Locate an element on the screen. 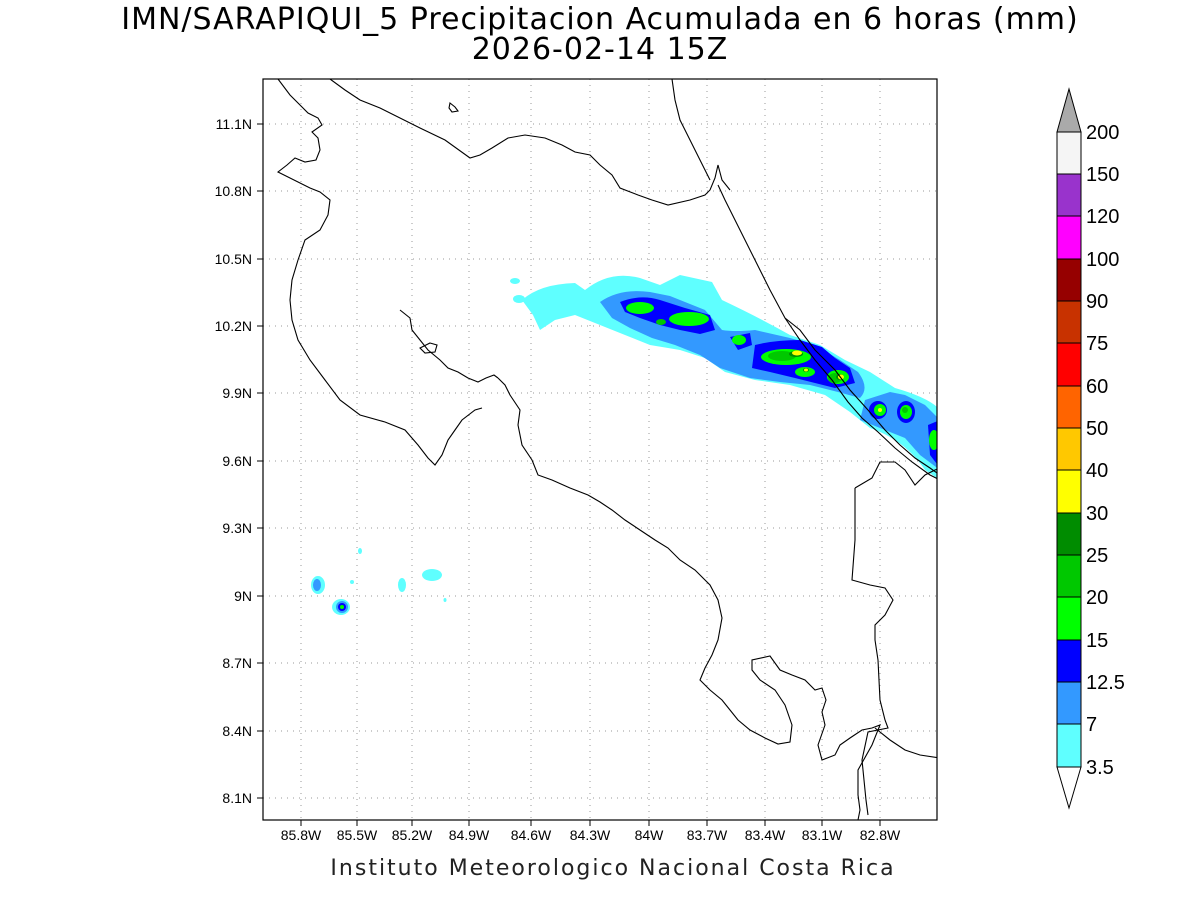 The height and width of the screenshot is (900, 1200). colorbar-frame is located at coordinates (1069, 449).